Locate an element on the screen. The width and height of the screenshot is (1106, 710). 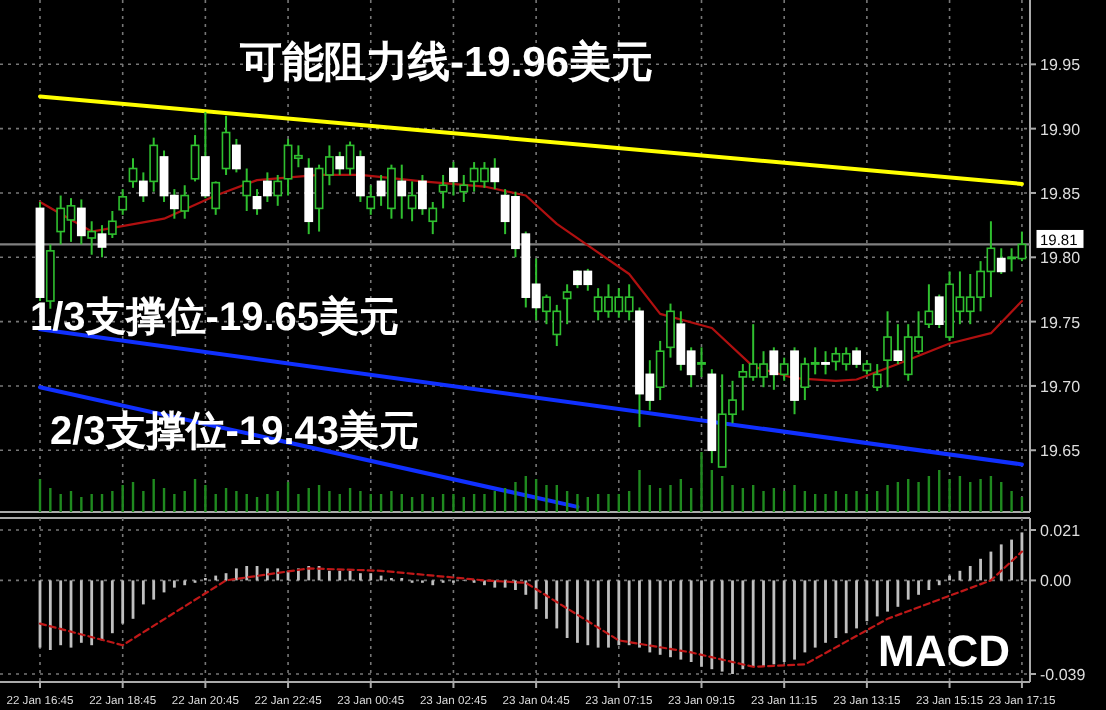
y-tick-label: 19.85 is located at coordinates (1061, 193).